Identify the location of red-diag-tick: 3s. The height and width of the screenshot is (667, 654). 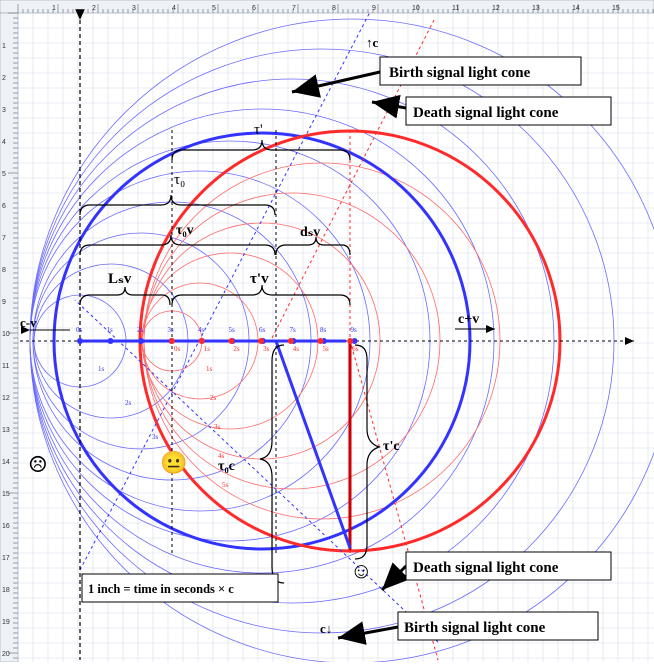
(217, 427).